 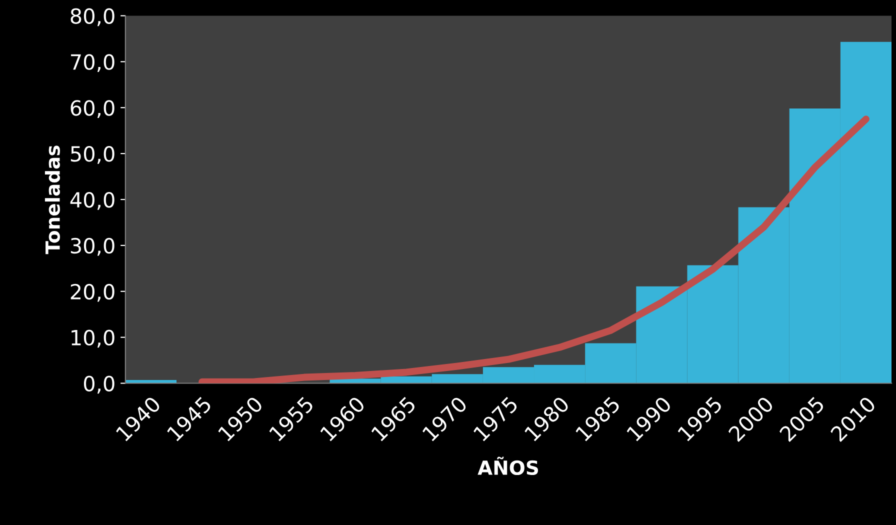 I want to click on y-tick-label: 50,0, so click(x=92, y=155).